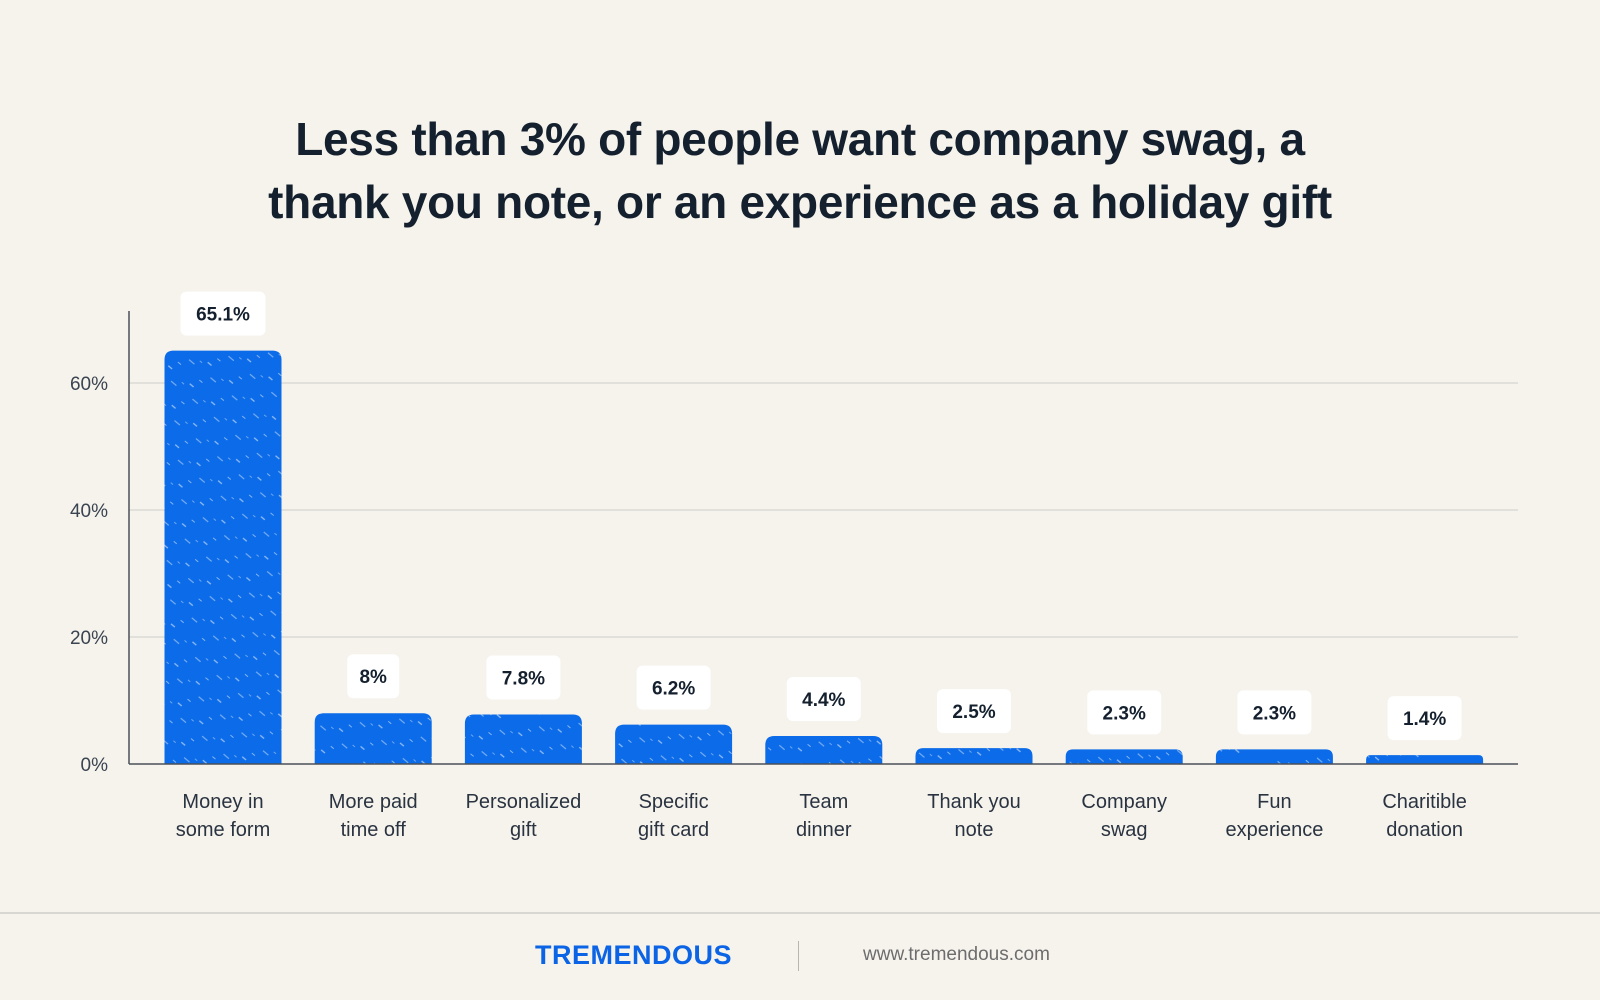  What do you see at coordinates (1124, 830) in the screenshot?
I see `x-category-label: swag` at bounding box center [1124, 830].